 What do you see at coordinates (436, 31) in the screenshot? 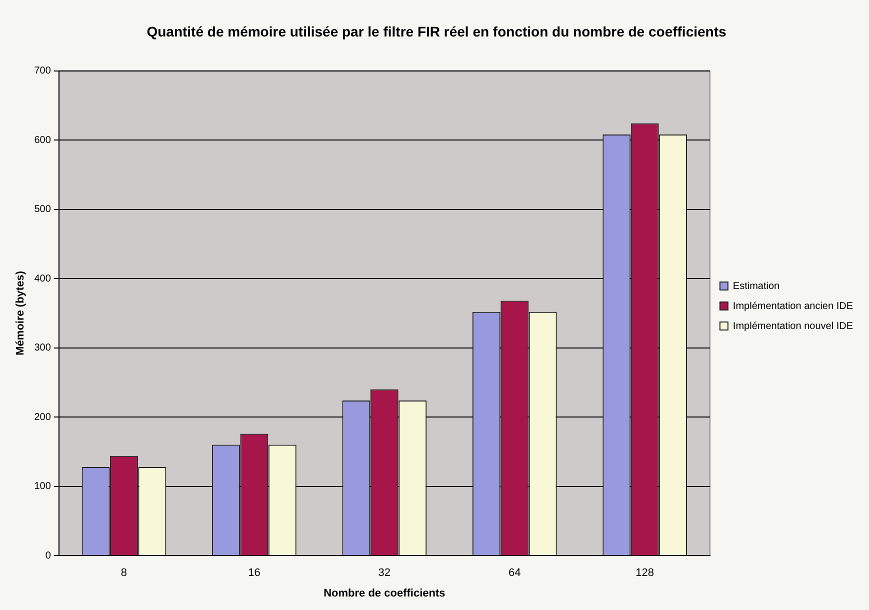
I see `chart-title: Quantité de mémoire utilisée par le filtre FIR réel en fonction du nombre de coefficients` at bounding box center [436, 31].